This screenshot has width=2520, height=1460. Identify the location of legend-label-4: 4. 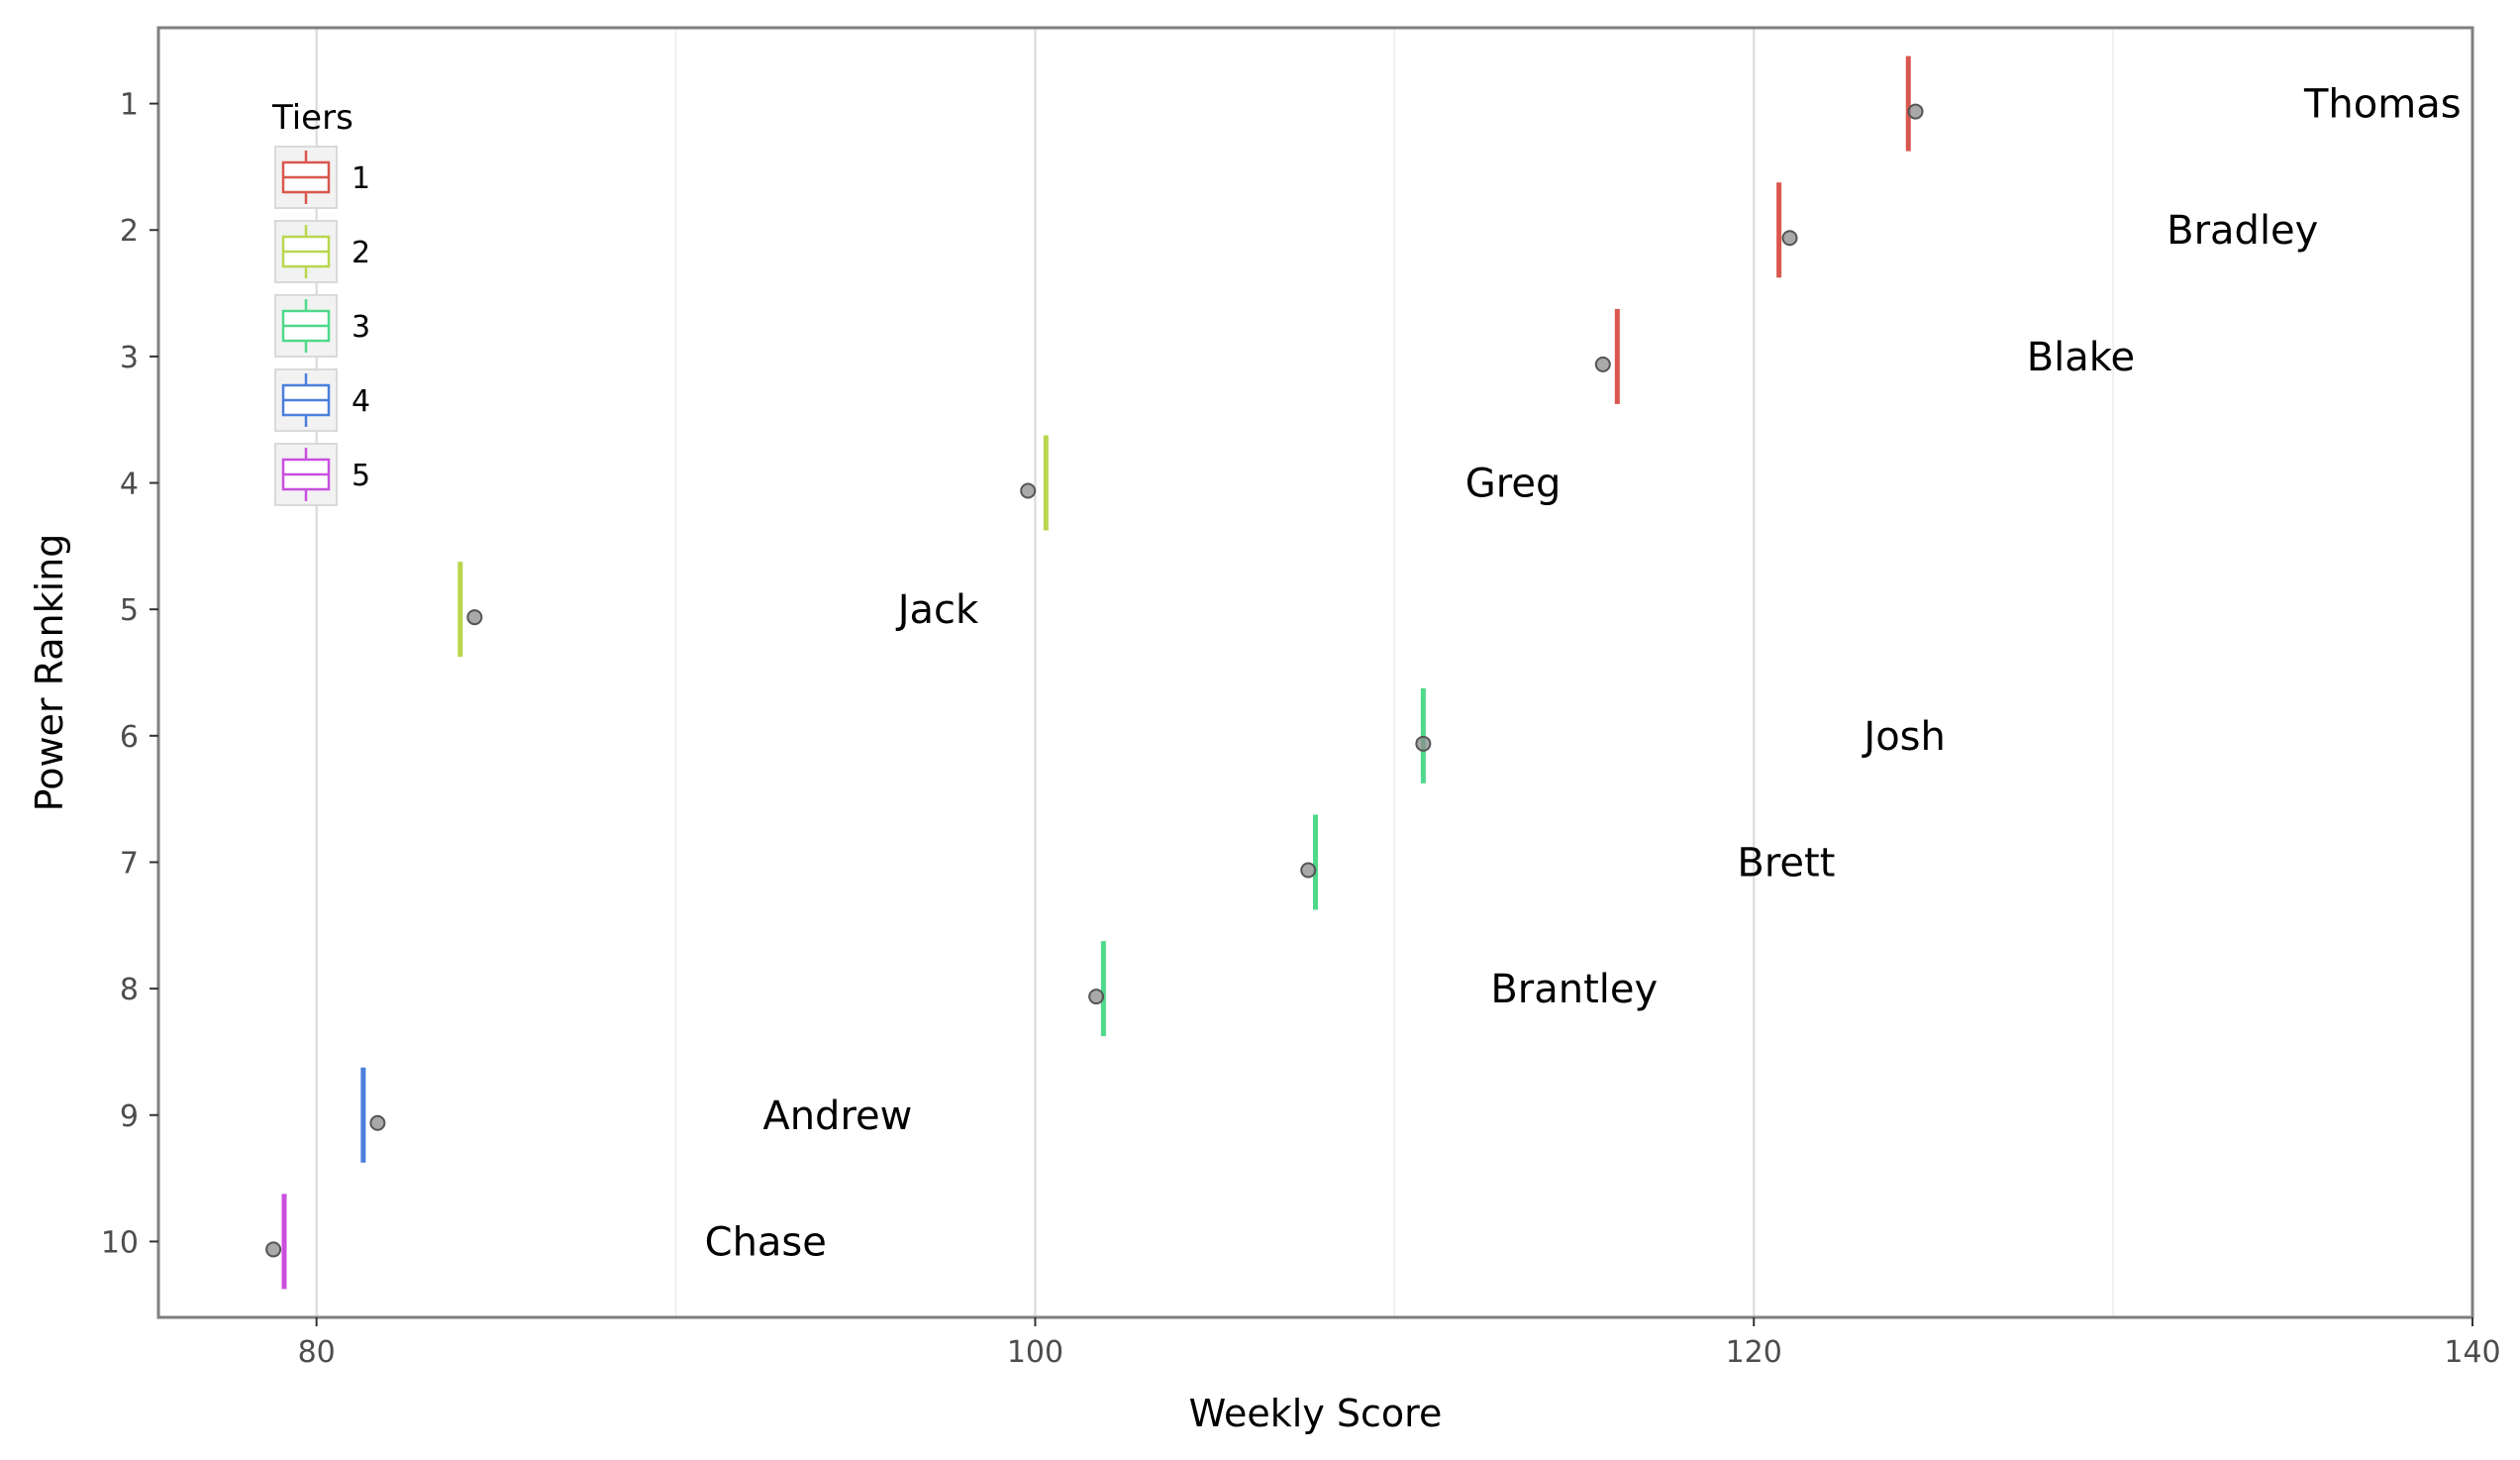
(361, 401).